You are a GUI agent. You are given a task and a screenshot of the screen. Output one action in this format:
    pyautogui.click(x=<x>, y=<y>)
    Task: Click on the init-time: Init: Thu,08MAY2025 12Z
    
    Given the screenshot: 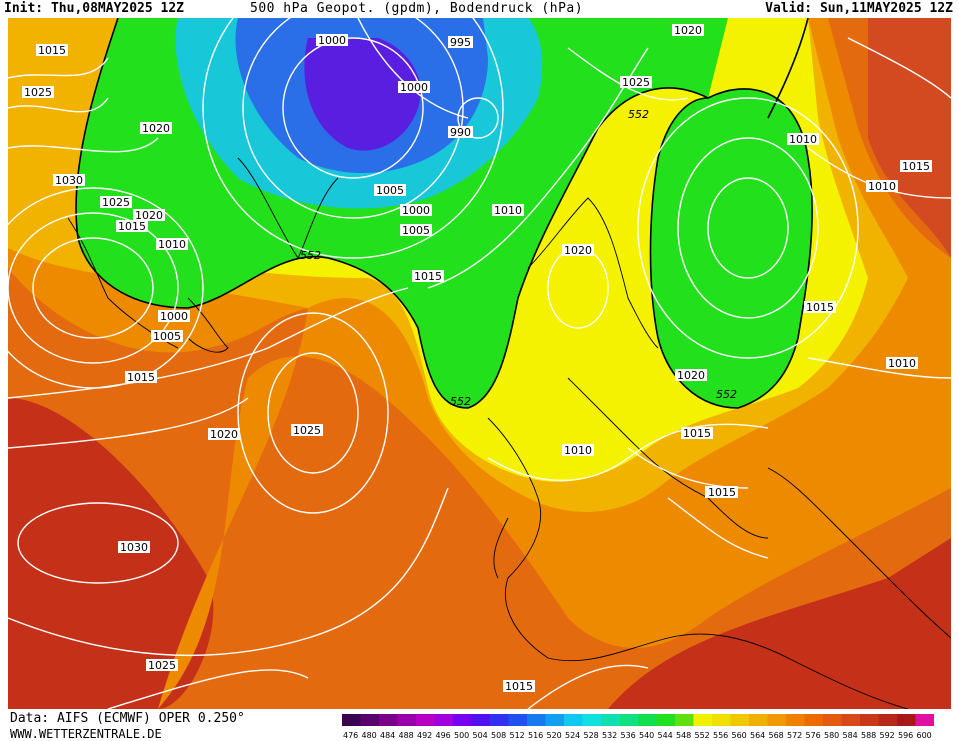 What is the action you would take?
    pyautogui.click(x=94, y=8)
    